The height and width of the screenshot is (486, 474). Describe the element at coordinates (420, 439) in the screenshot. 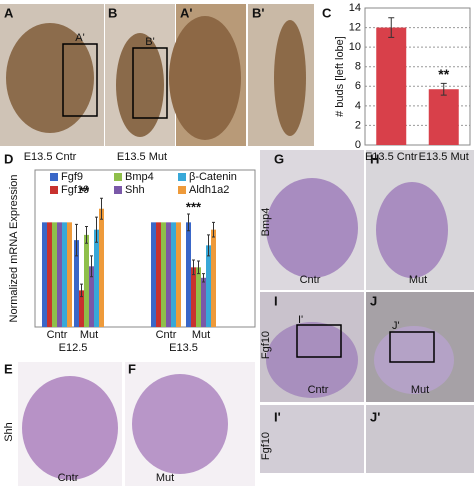

I see `photo-j-prime` at that location.